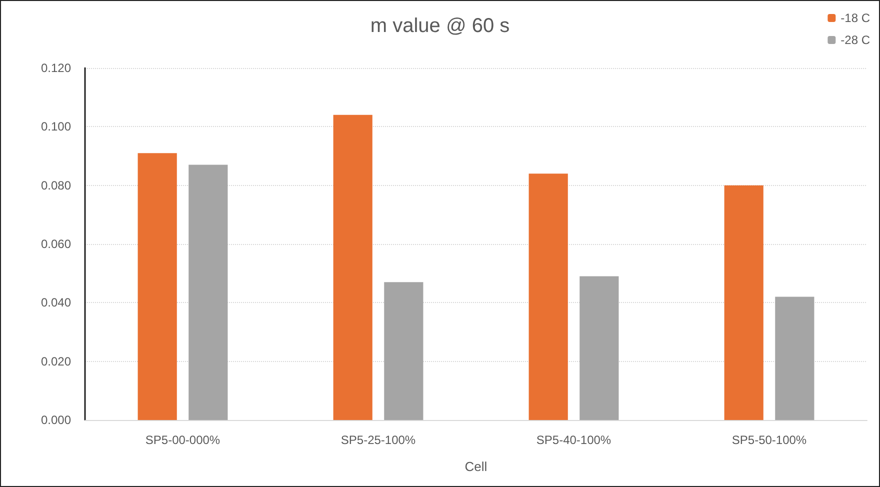 The width and height of the screenshot is (880, 487). I want to click on y-tick-label: 0.000, so click(56, 420).